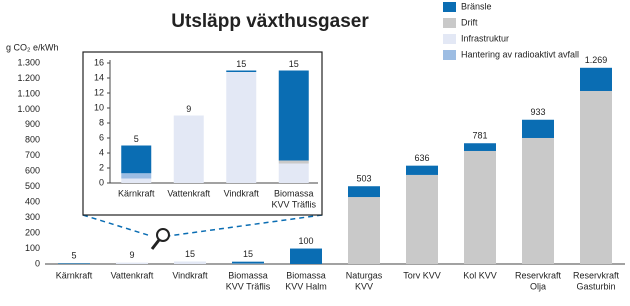  Describe the element at coordinates (32, 47) in the screenshot. I see `y-axis-label: g CO₂ e/kWh` at that location.